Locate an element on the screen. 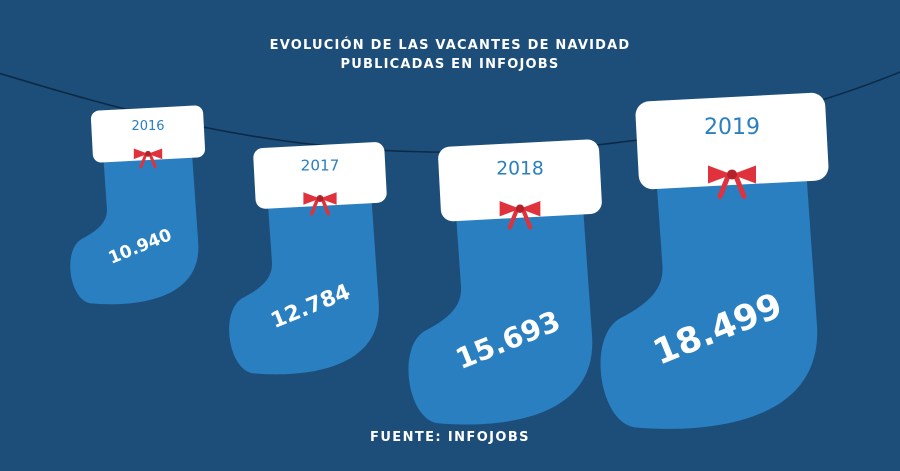 The width and height of the screenshot is (900, 471). year-label: 2016 is located at coordinates (147, 126).